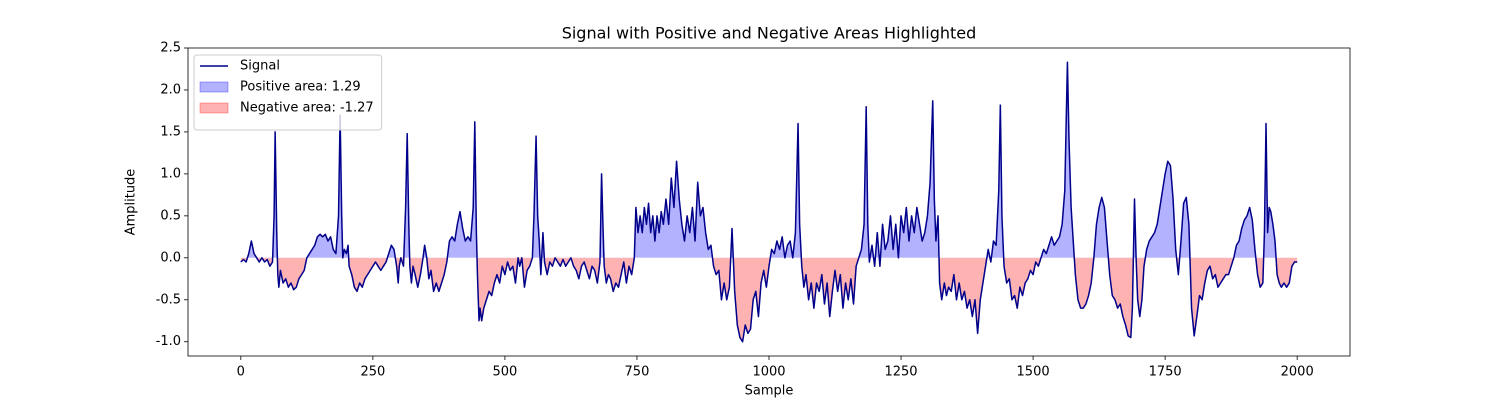 The width and height of the screenshot is (1500, 400). I want to click on y-tick-label: -1.0, so click(168, 341).